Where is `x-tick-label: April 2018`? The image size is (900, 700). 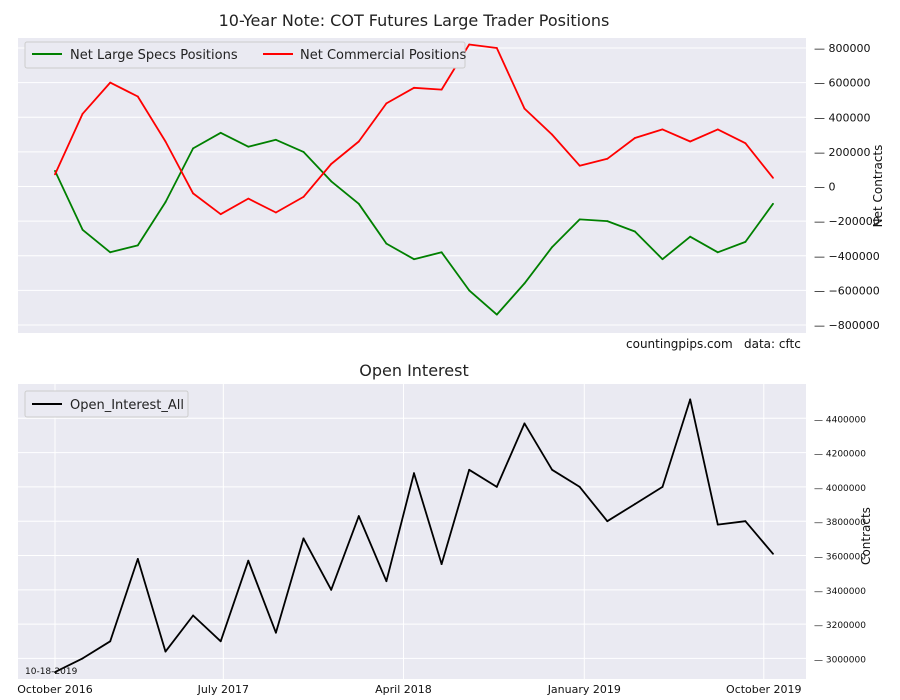 x-tick-label: April 2018 is located at coordinates (403, 689).